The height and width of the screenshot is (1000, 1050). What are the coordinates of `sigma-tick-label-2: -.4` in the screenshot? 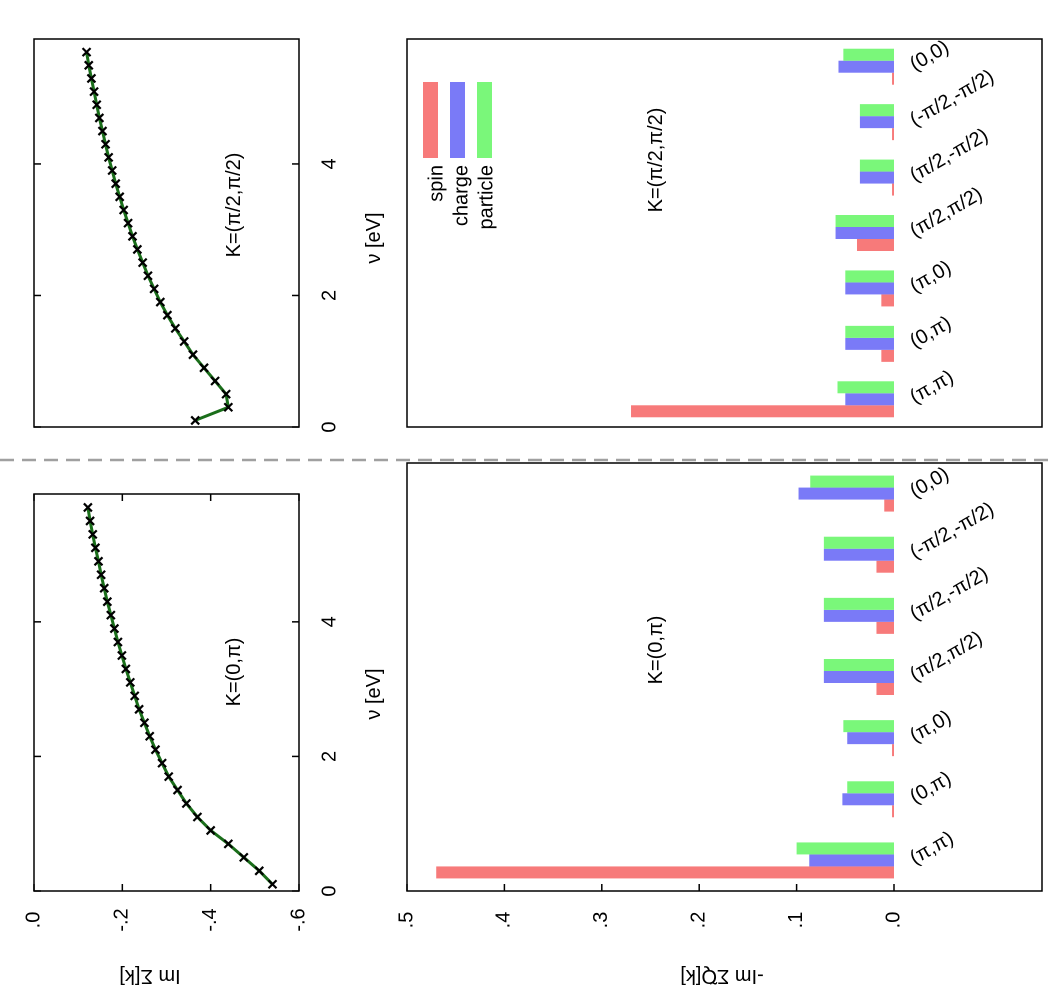 It's located at (210, 919).